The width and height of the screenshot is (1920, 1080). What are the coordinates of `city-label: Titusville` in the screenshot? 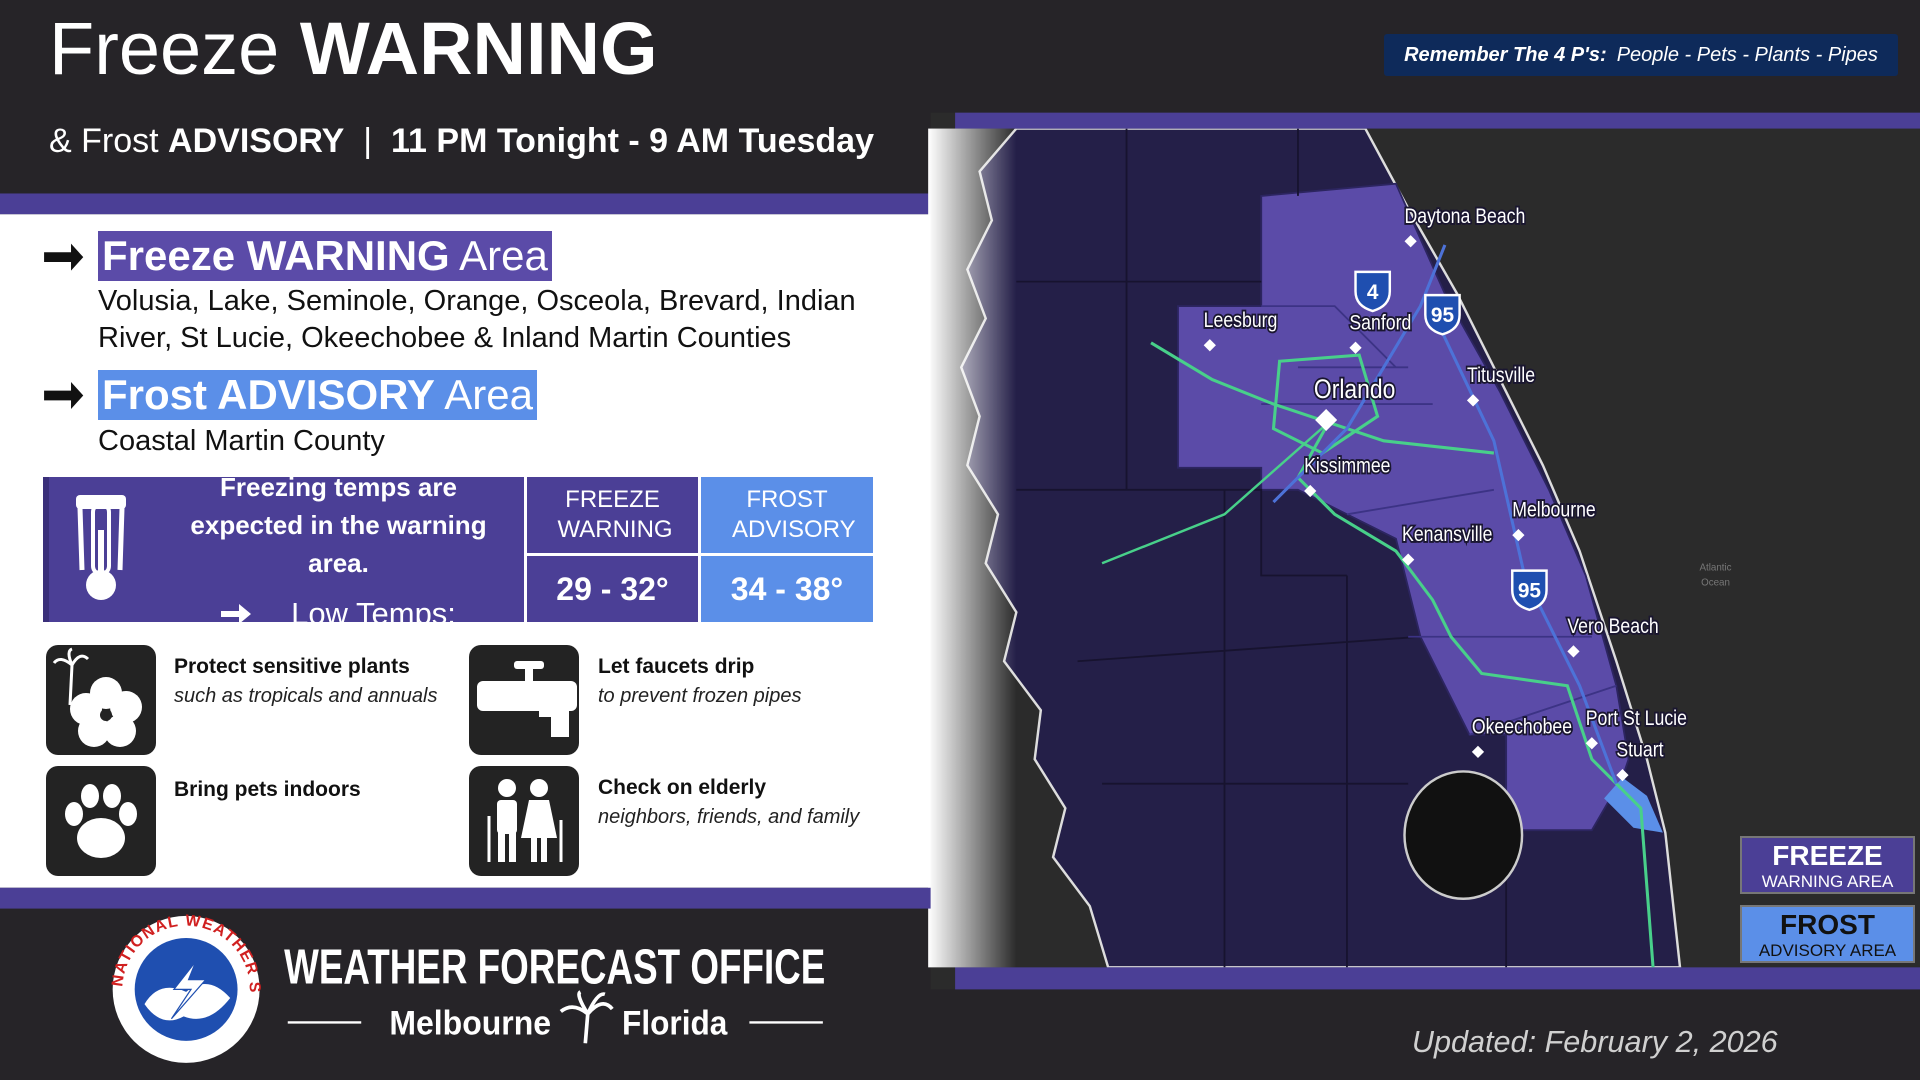 It's located at (1501, 376).